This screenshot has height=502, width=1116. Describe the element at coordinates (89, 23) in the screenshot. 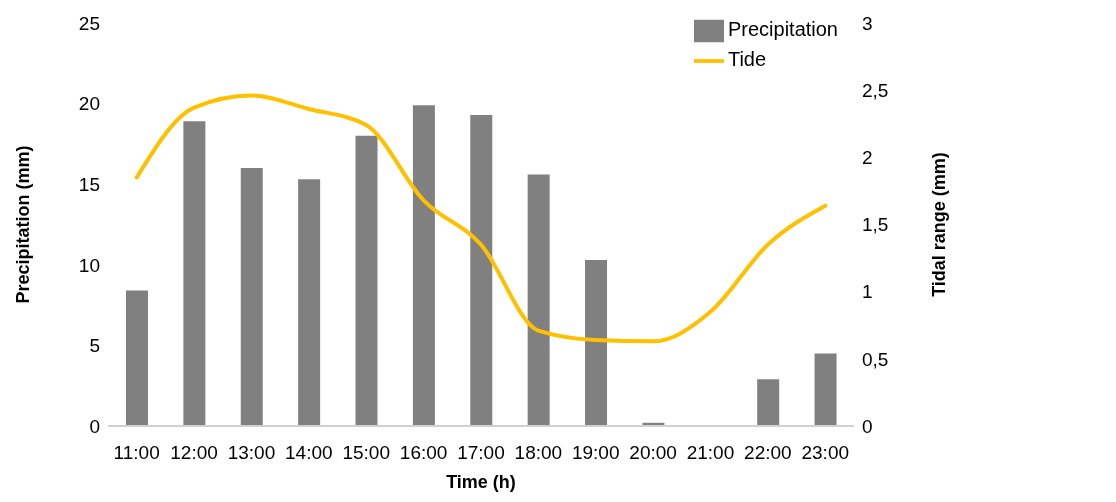

I see `y-tick-label: 25` at that location.